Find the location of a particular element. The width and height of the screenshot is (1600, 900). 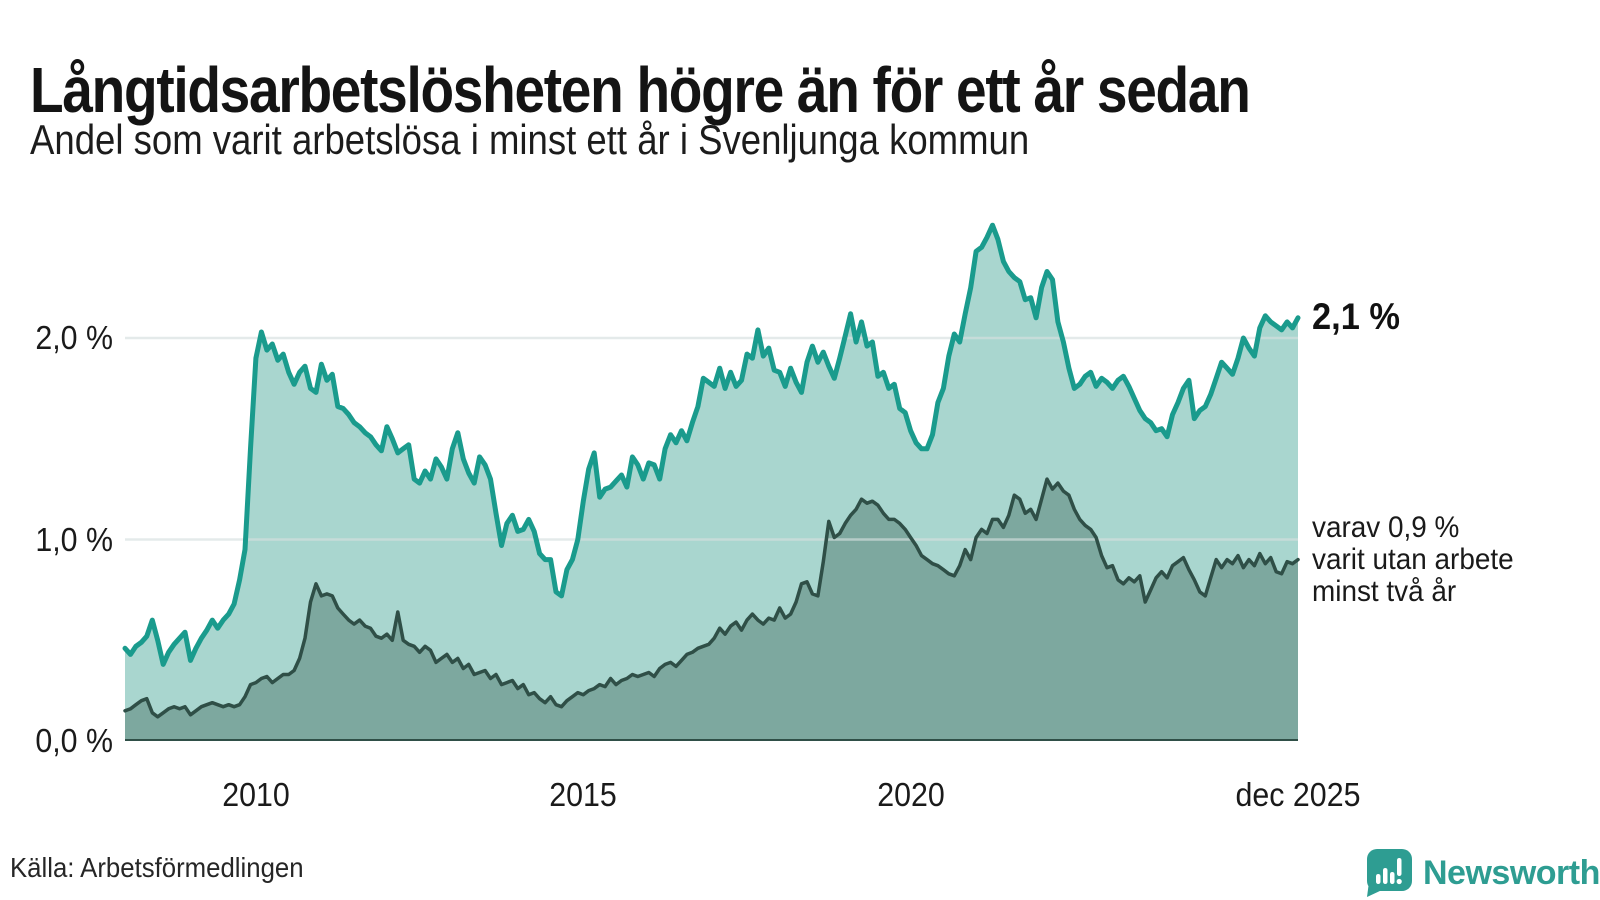

y-tick-label: 0,0 % is located at coordinates (74, 740).